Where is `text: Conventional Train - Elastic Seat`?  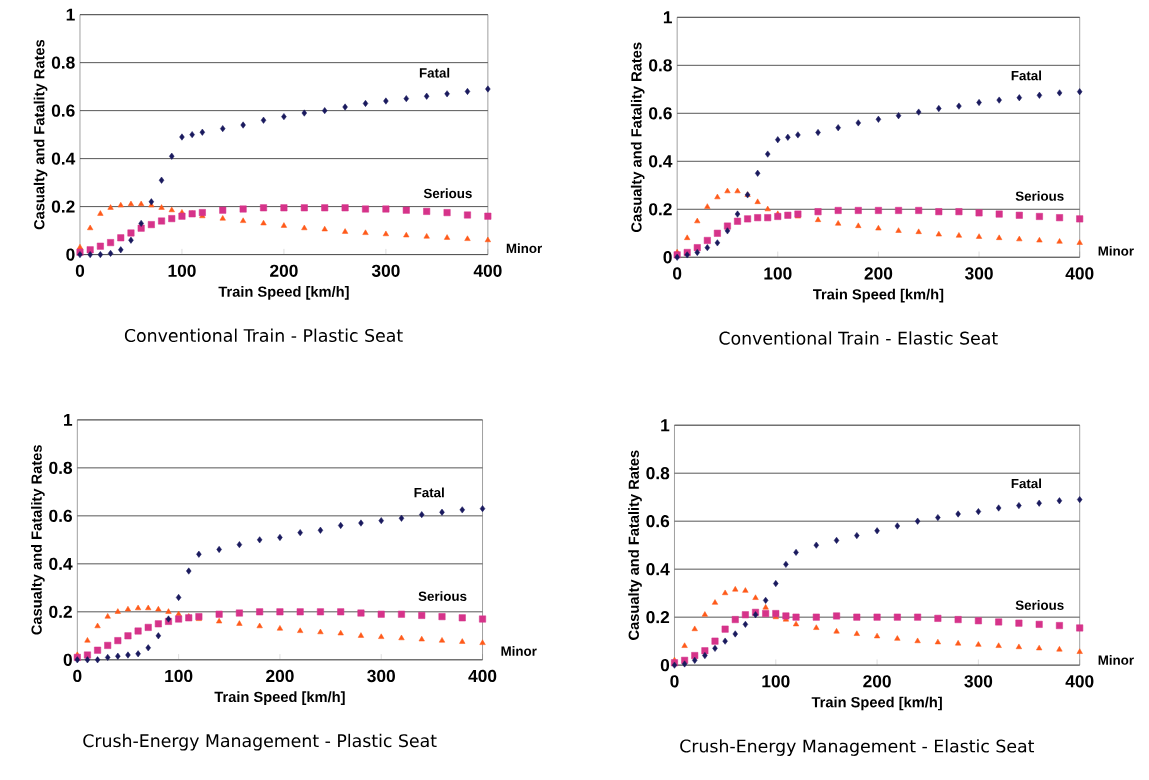 text: Conventional Train - Elastic Seat is located at coordinates (858, 338).